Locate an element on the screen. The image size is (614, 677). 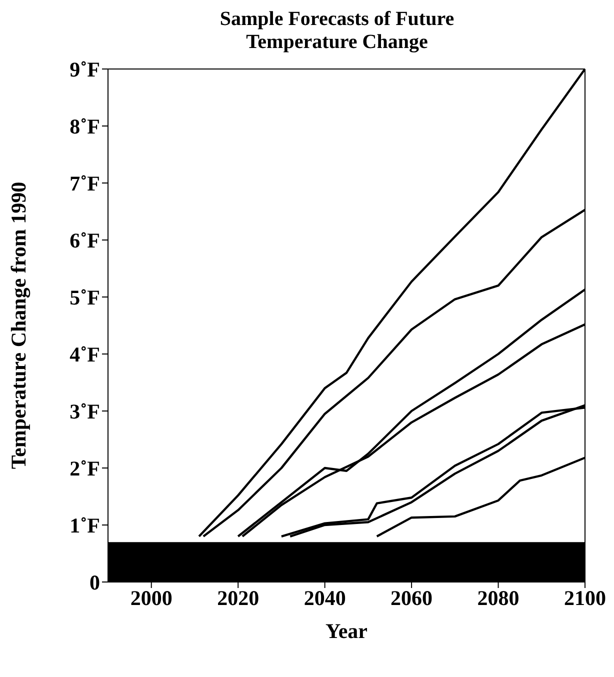
y-tick-label: 3˚F is located at coordinates (85, 411).